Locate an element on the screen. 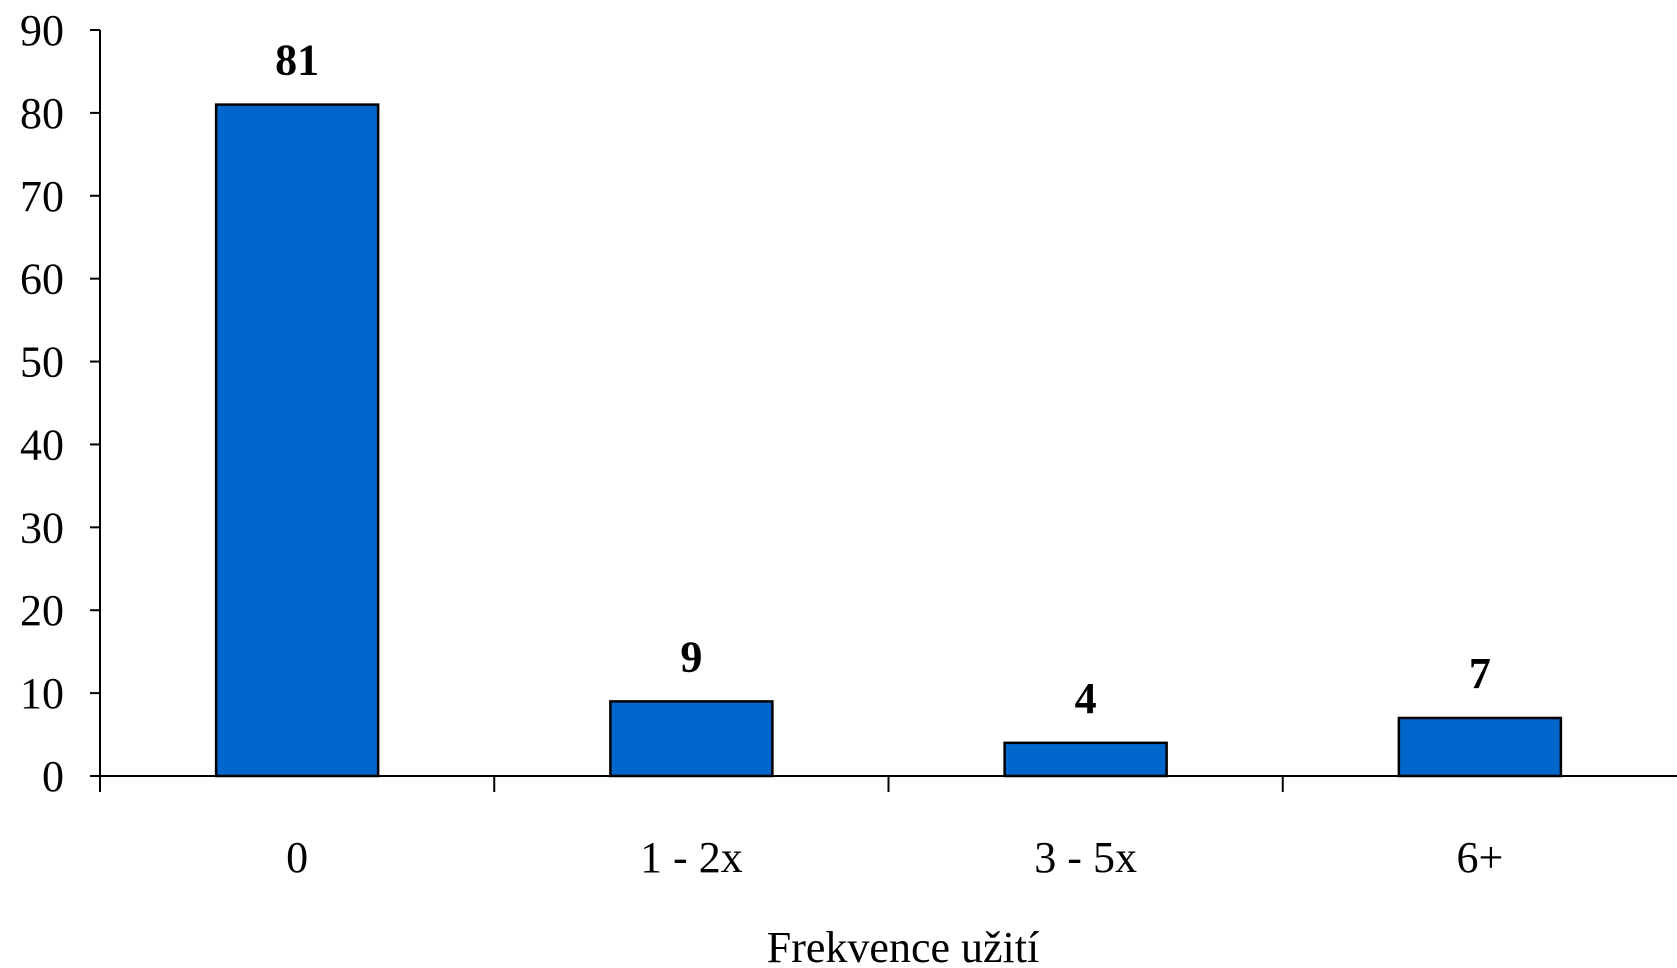 Image resolution: width=1677 pixels, height=968 pixels. data-label: 9 is located at coordinates (691, 656).